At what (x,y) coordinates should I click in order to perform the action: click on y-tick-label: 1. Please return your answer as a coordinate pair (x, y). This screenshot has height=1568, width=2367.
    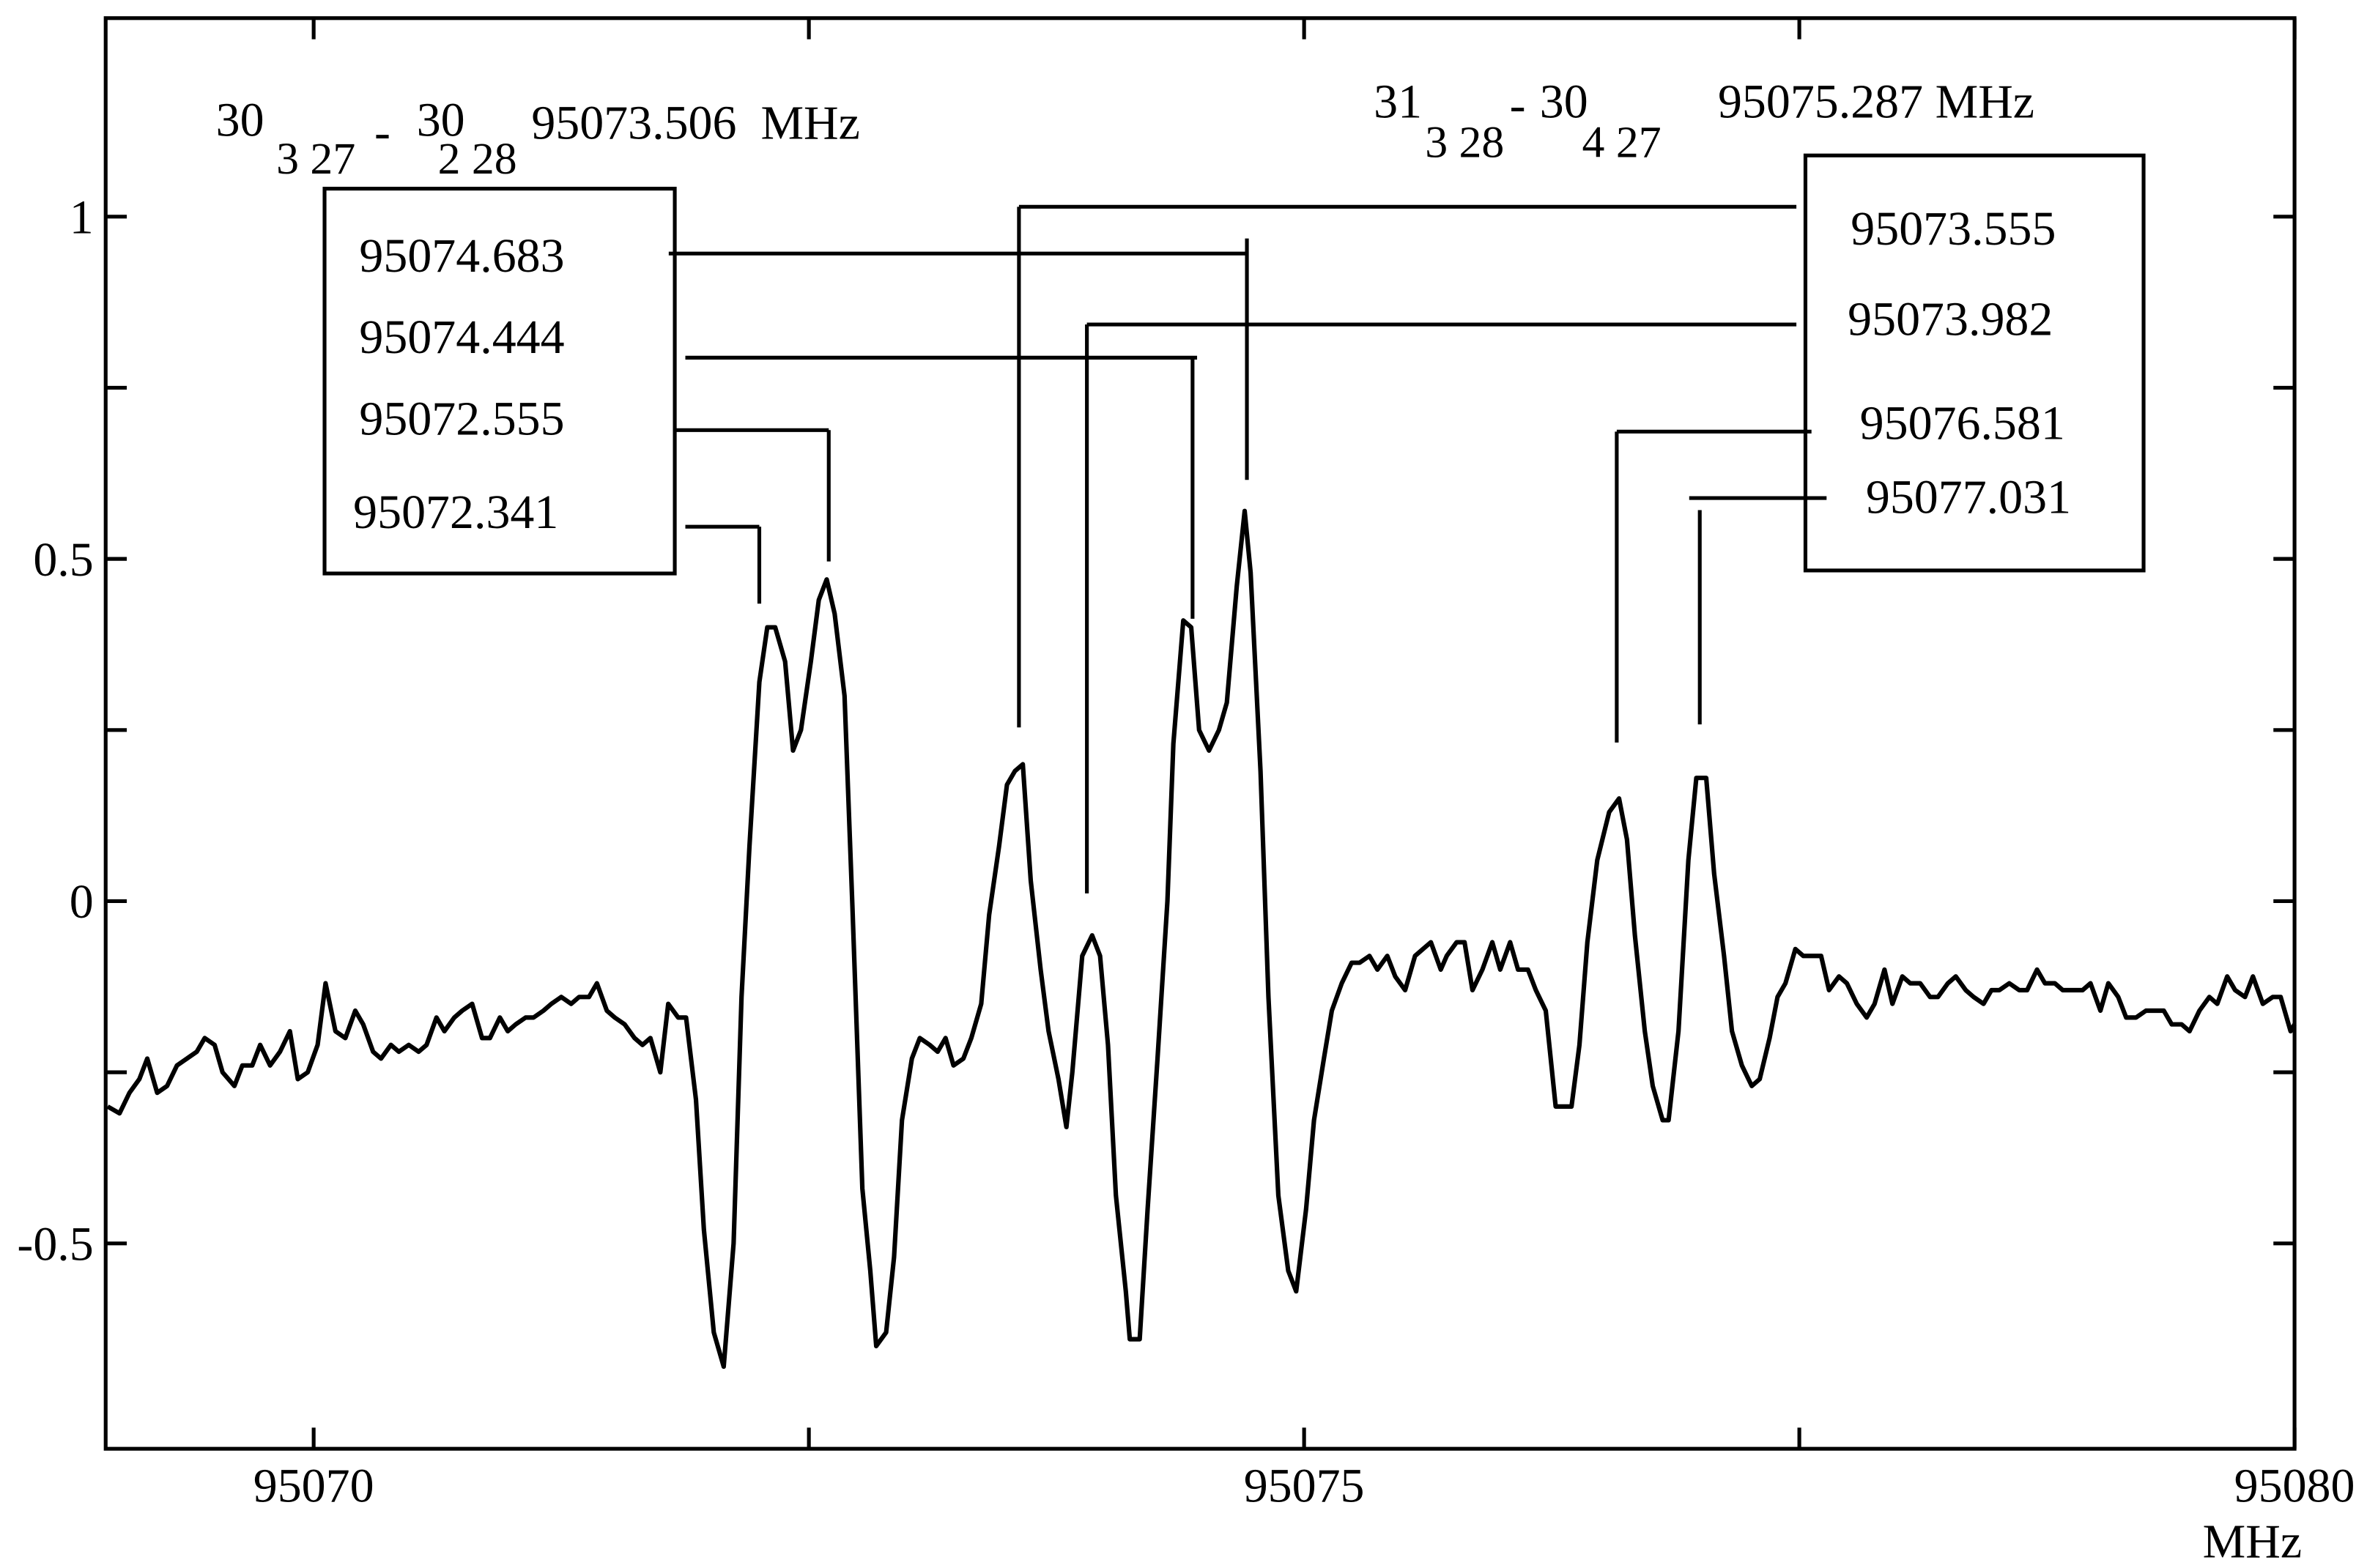
    Looking at the image, I should click on (82, 217).